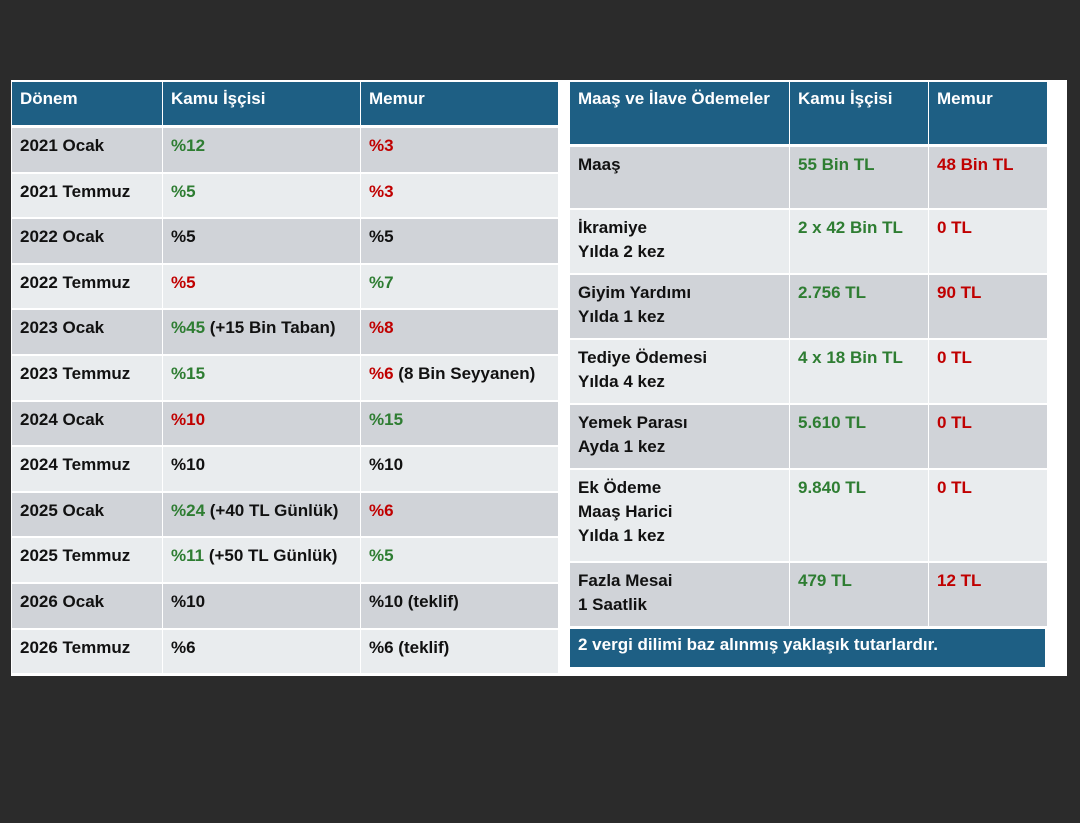 The image size is (1080, 823). What do you see at coordinates (825, 580) in the screenshot?
I see `worker-amount: 479 TL` at bounding box center [825, 580].